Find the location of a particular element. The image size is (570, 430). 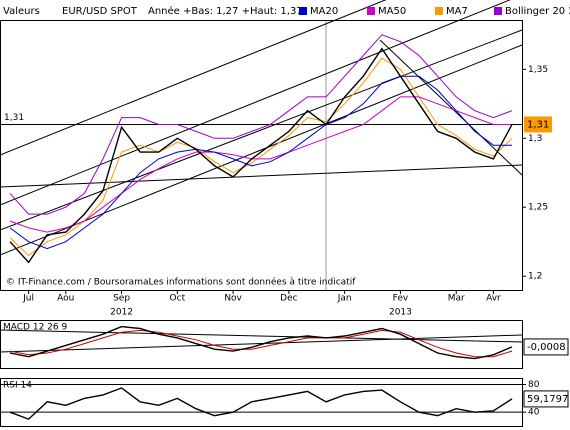

legend-label: MA7 is located at coordinates (457, 11).